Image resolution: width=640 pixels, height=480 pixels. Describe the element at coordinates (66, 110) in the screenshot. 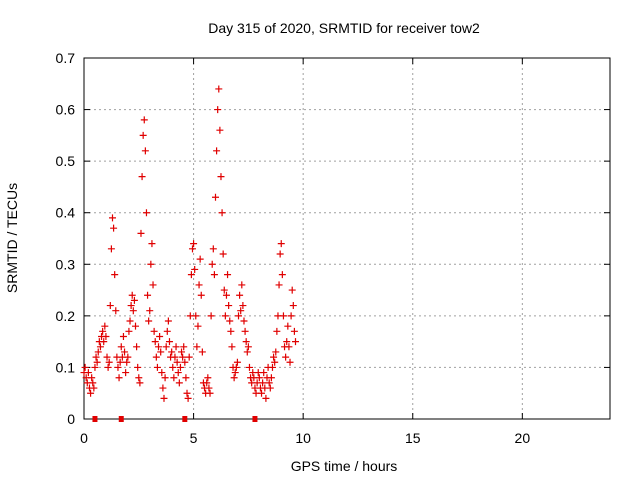

I see `y-tick-label: 0.6` at that location.